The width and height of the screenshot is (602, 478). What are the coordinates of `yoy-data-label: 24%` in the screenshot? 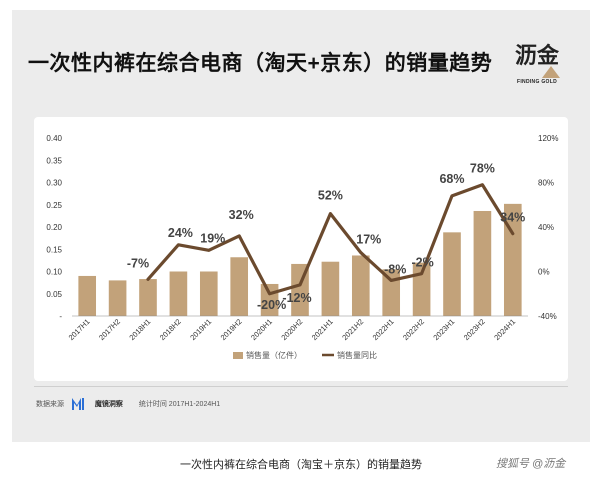 It's located at (180, 233).